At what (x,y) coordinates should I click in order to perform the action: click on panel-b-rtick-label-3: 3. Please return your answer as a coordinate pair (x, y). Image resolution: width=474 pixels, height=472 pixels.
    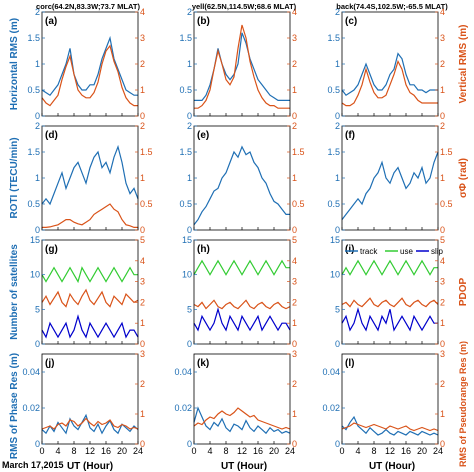
    Looking at the image, I should click on (294, 38).